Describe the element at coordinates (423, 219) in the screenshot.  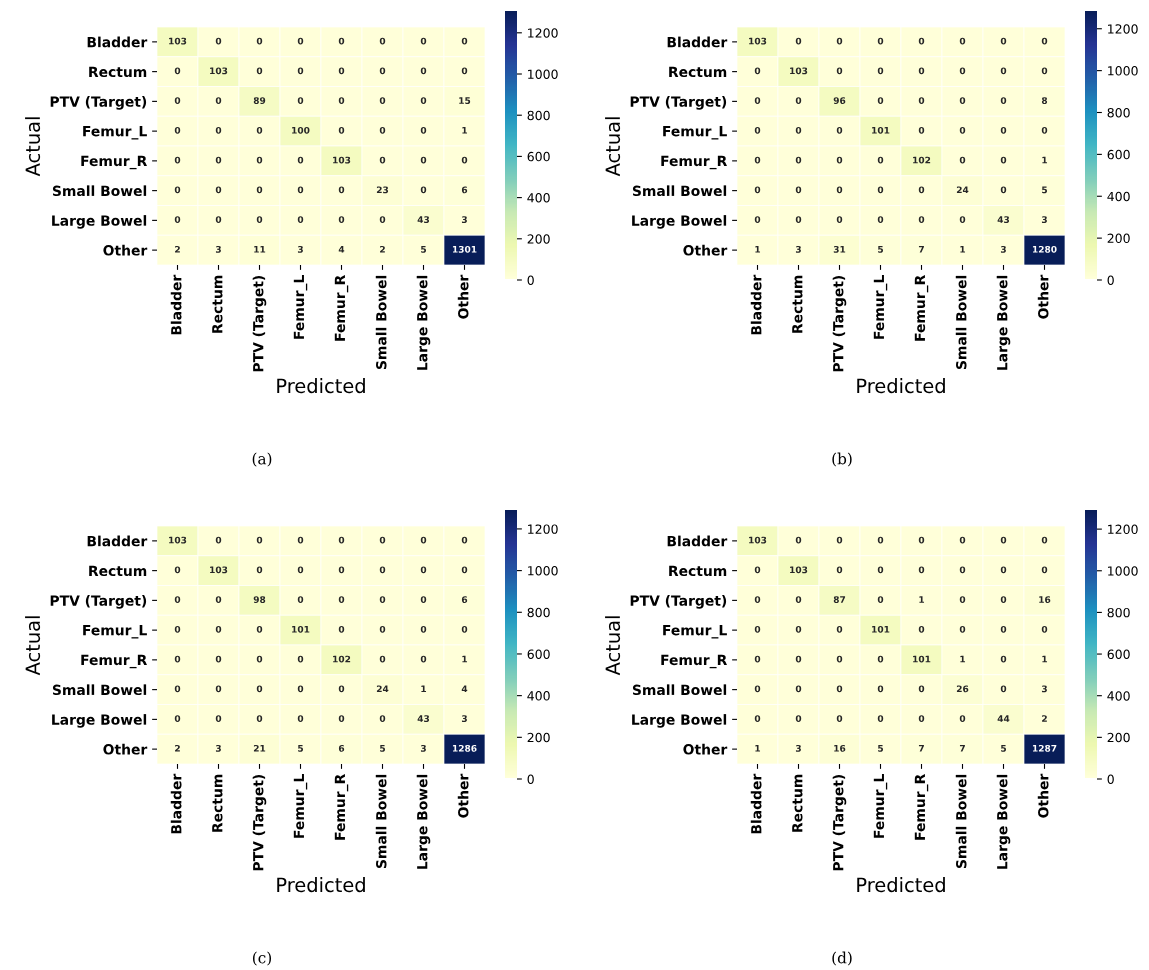
I see `data-label: 43` at that location.